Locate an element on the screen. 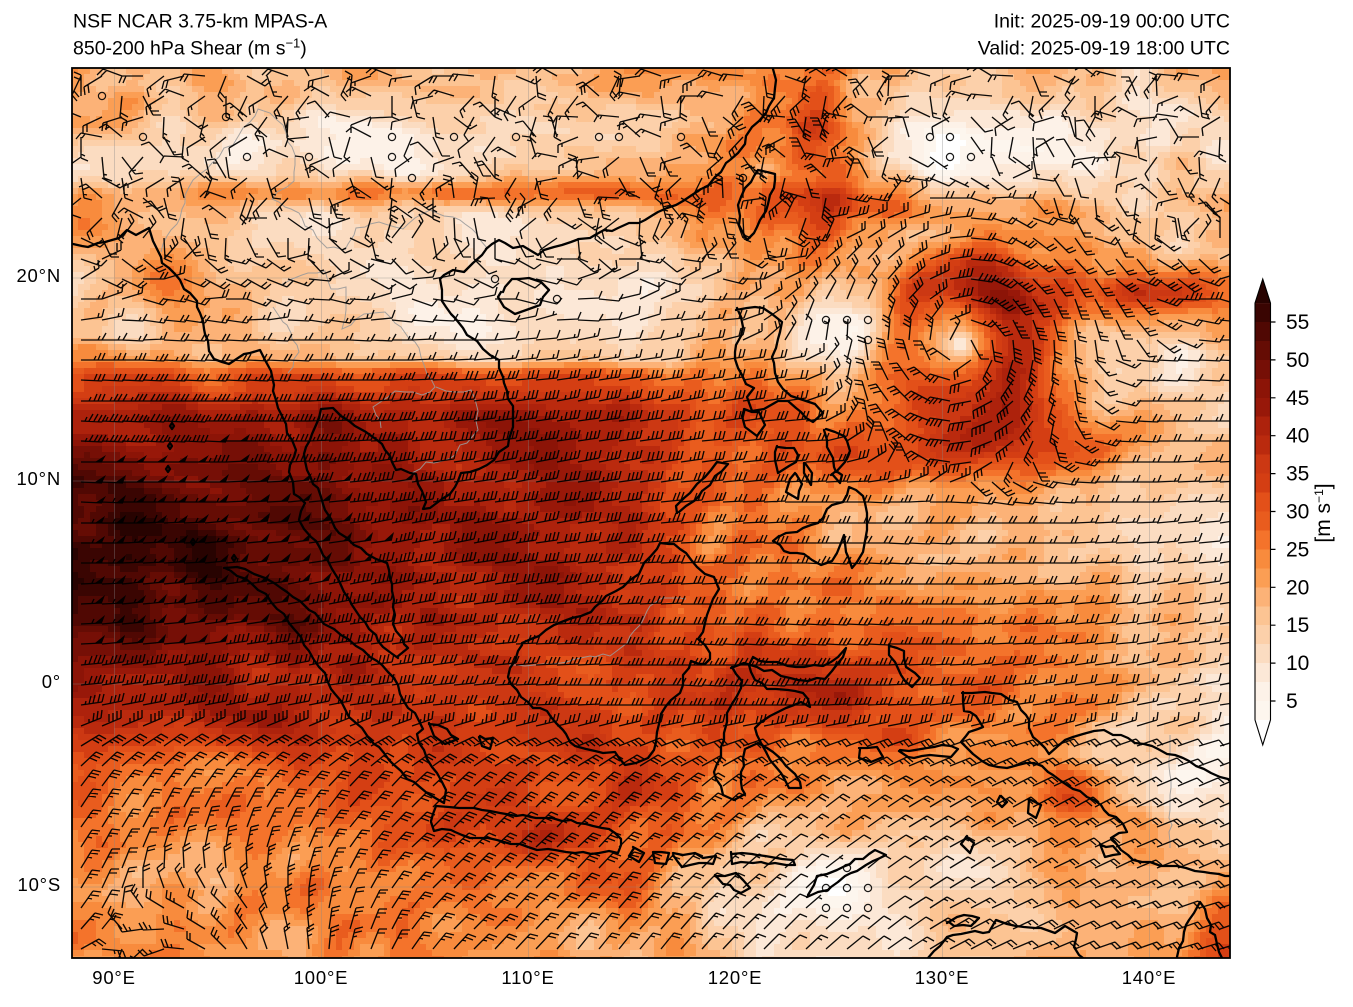 Image resolution: width=1353 pixels, height=1007 pixels. svg-text: 30 is located at coordinates (1297, 512).